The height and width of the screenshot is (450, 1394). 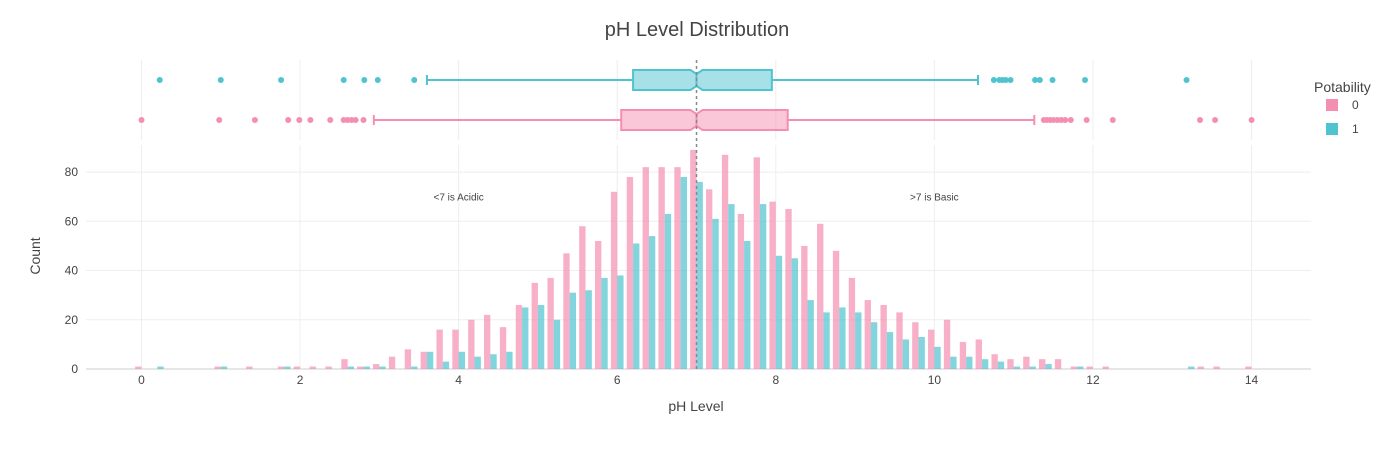 What do you see at coordinates (775, 380) in the screenshot?
I see `x-tick-label: 8` at bounding box center [775, 380].